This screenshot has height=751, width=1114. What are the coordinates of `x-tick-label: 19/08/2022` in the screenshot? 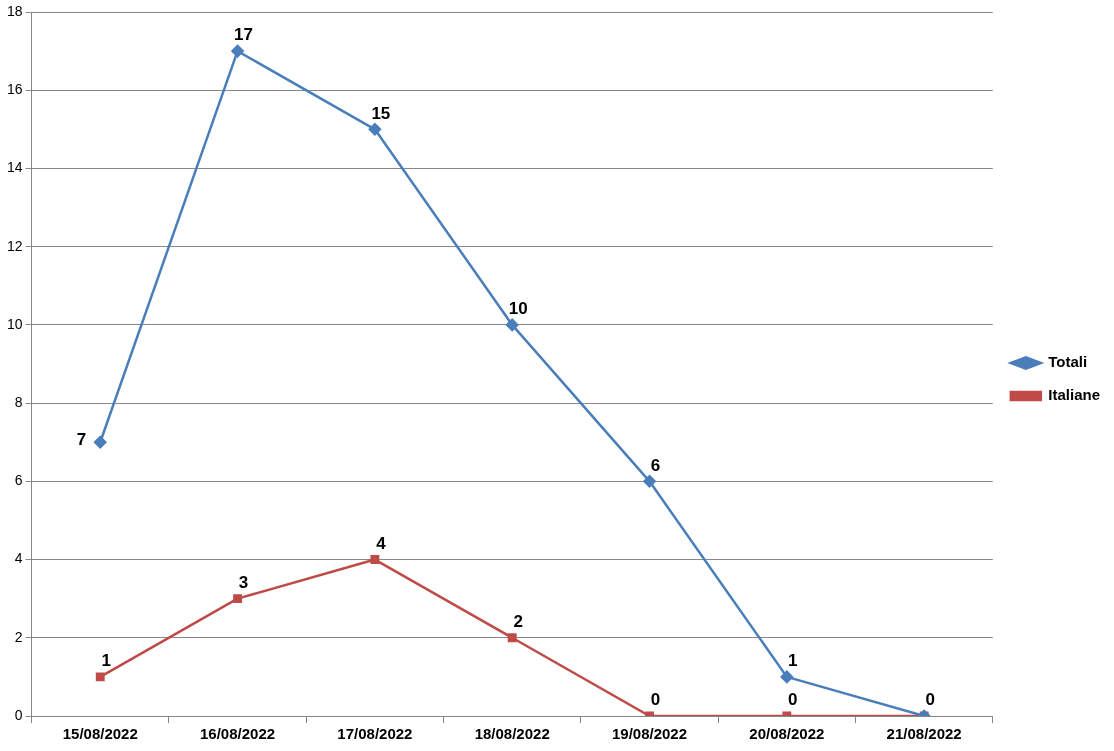 It's located at (649, 734).